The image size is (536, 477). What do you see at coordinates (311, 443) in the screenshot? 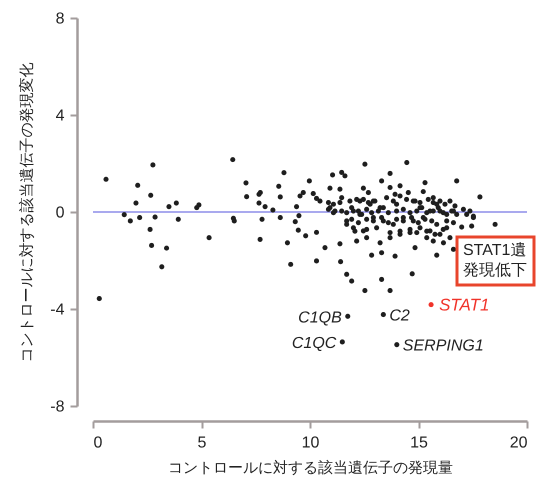
I see `x-tick-label: 10` at bounding box center [311, 443].